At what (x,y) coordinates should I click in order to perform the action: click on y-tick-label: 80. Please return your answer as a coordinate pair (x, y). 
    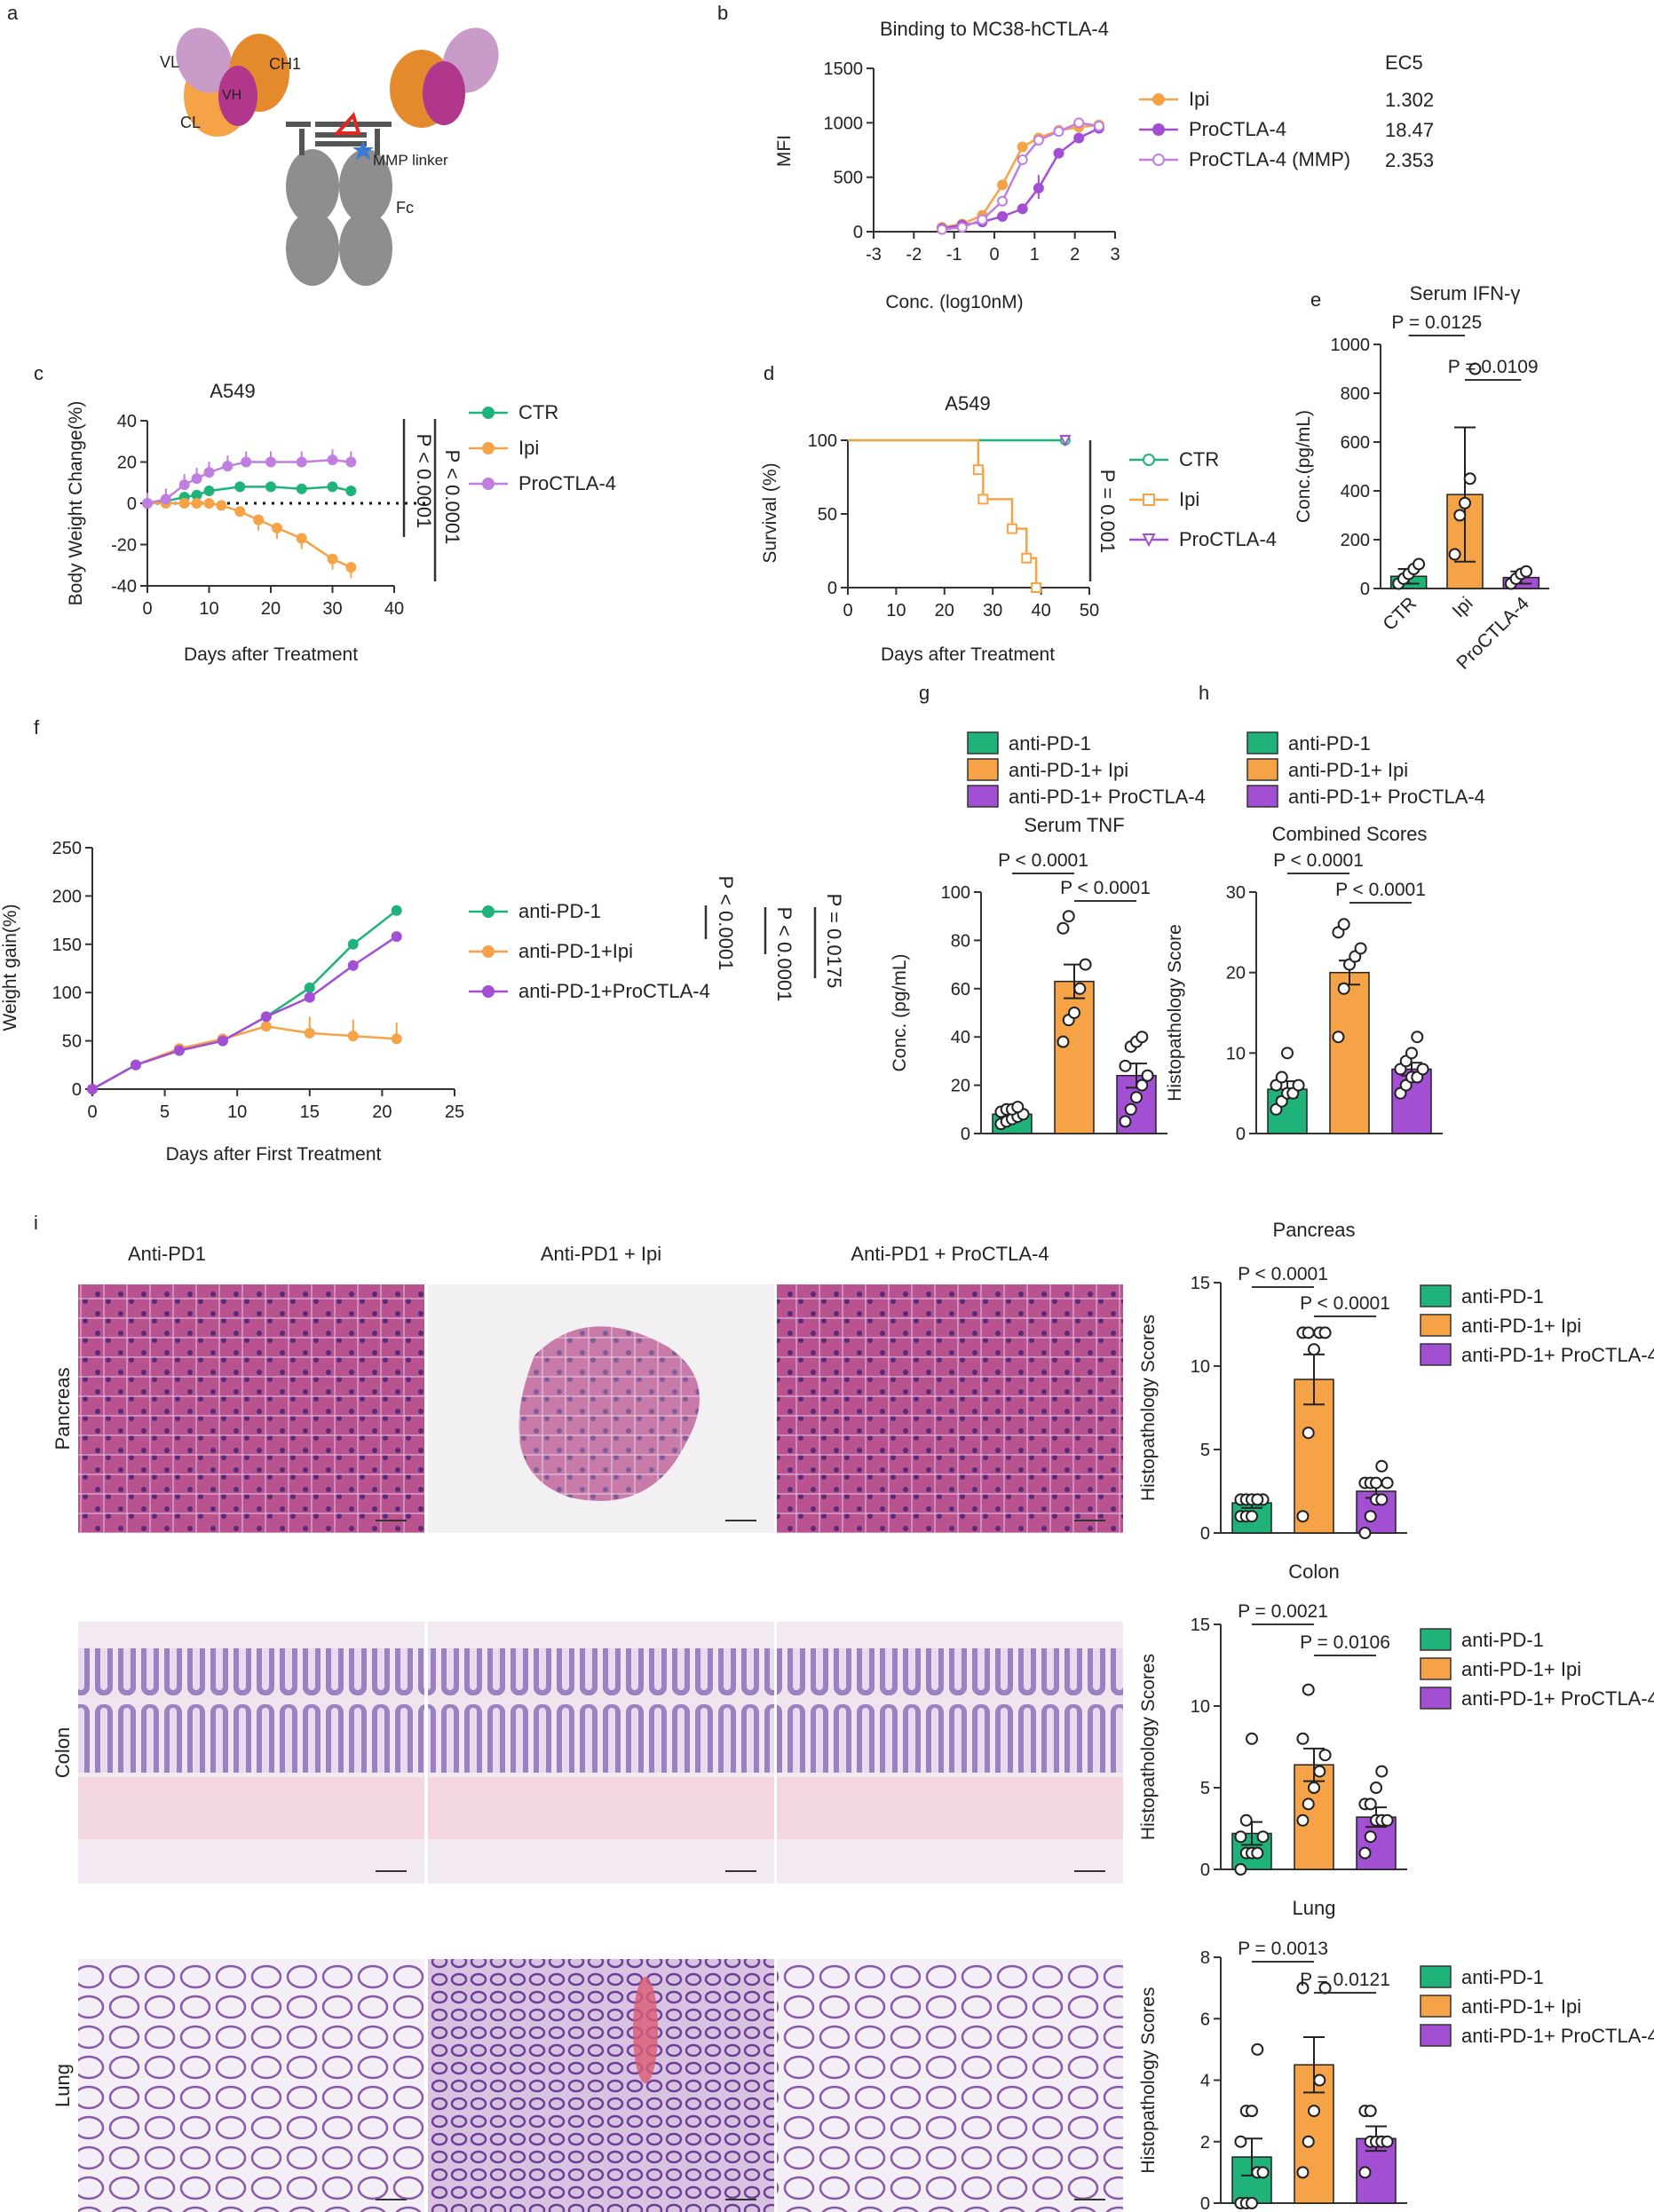
    Looking at the image, I should click on (960, 941).